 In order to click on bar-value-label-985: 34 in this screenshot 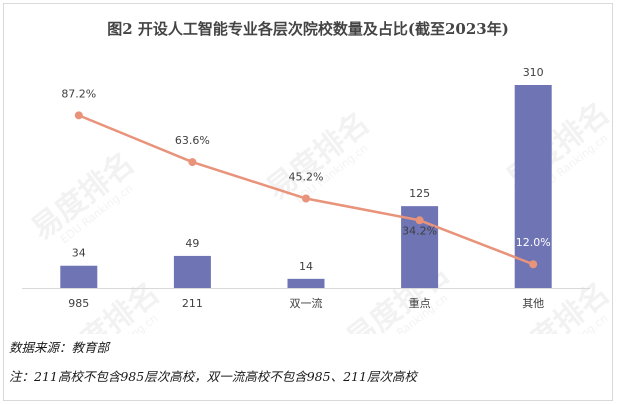, I will do `click(79, 253)`.